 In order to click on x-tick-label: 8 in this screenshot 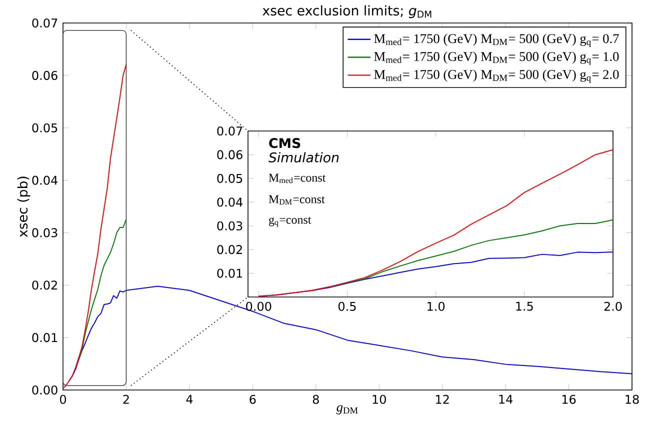, I will do `click(315, 399)`.